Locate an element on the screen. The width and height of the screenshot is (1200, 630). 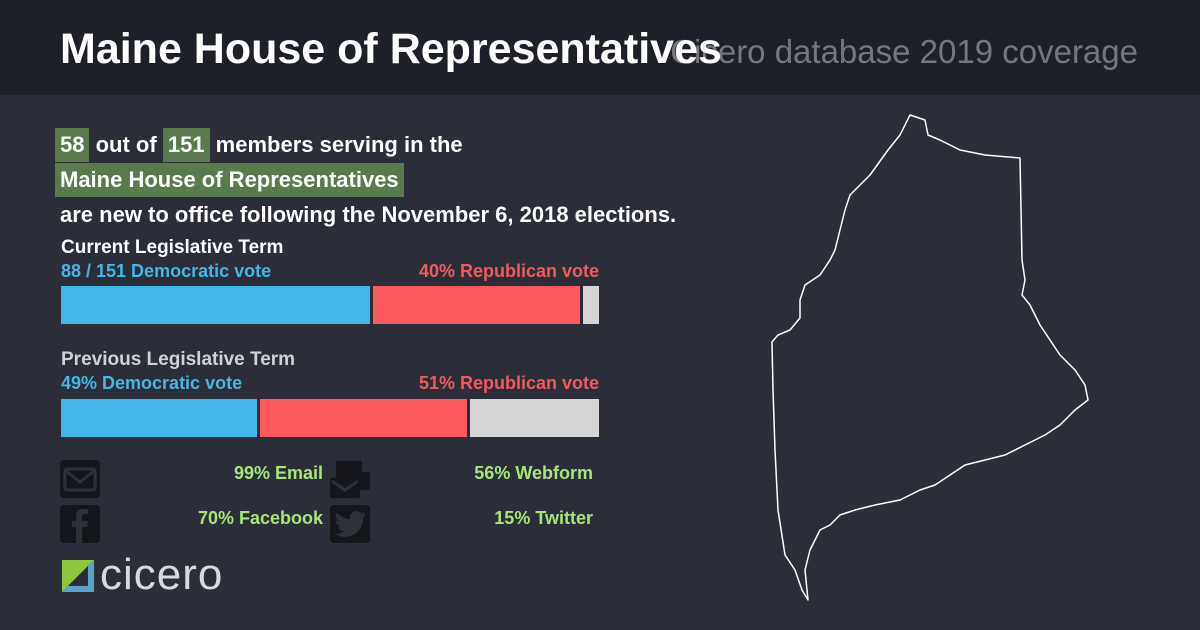
total-members-count: 151 is located at coordinates (186, 145).